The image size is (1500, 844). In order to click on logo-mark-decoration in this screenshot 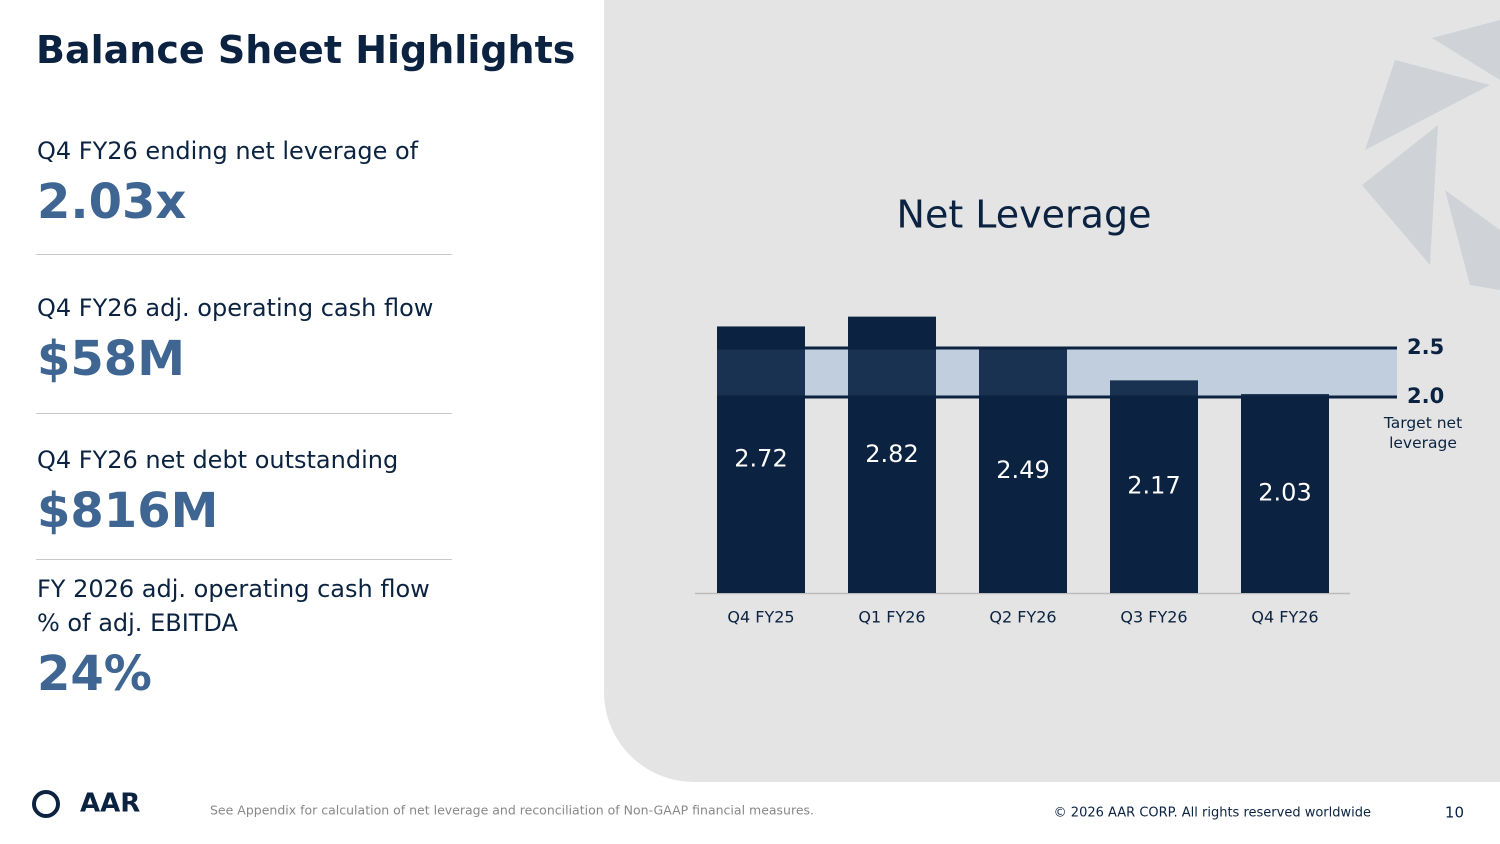, I will do `click(1431, 155)`.